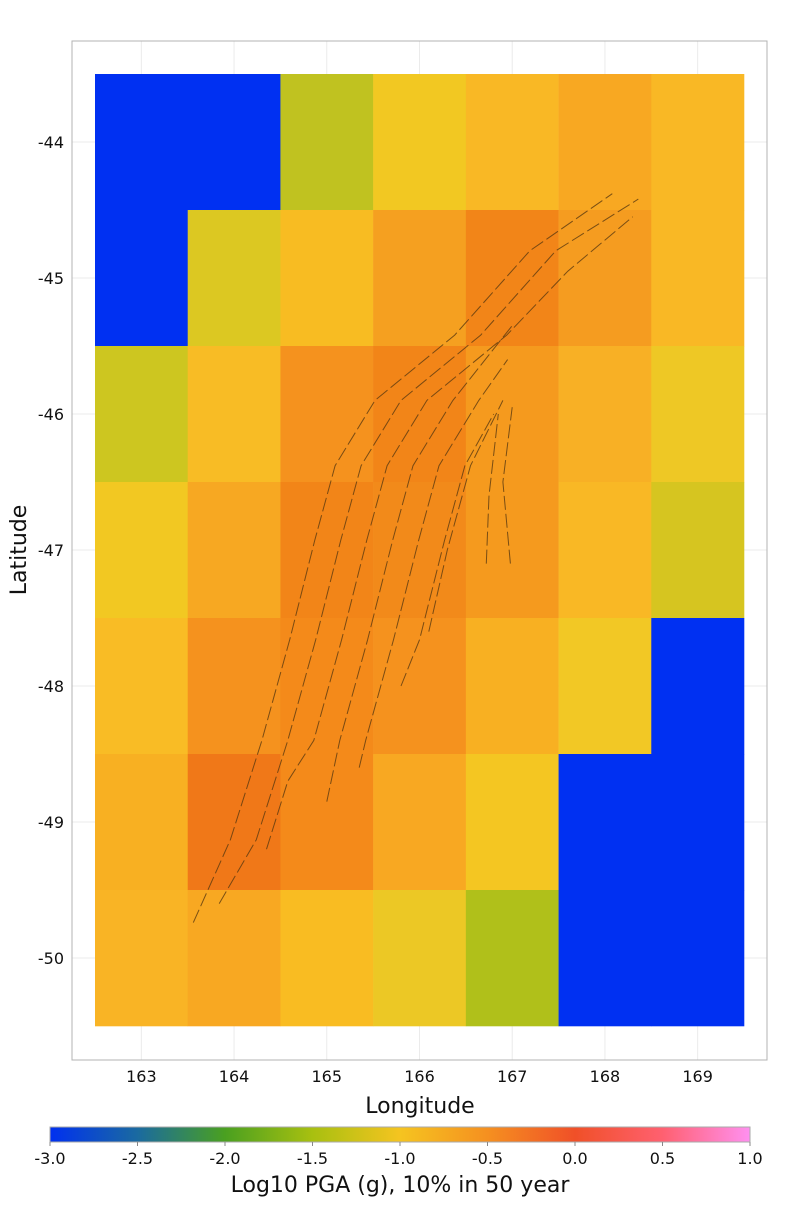 The width and height of the screenshot is (800, 1207). What do you see at coordinates (401, 1185) in the screenshot?
I see `colorbar-title: Log10 PGA (g), 10% in 50 year` at bounding box center [401, 1185].